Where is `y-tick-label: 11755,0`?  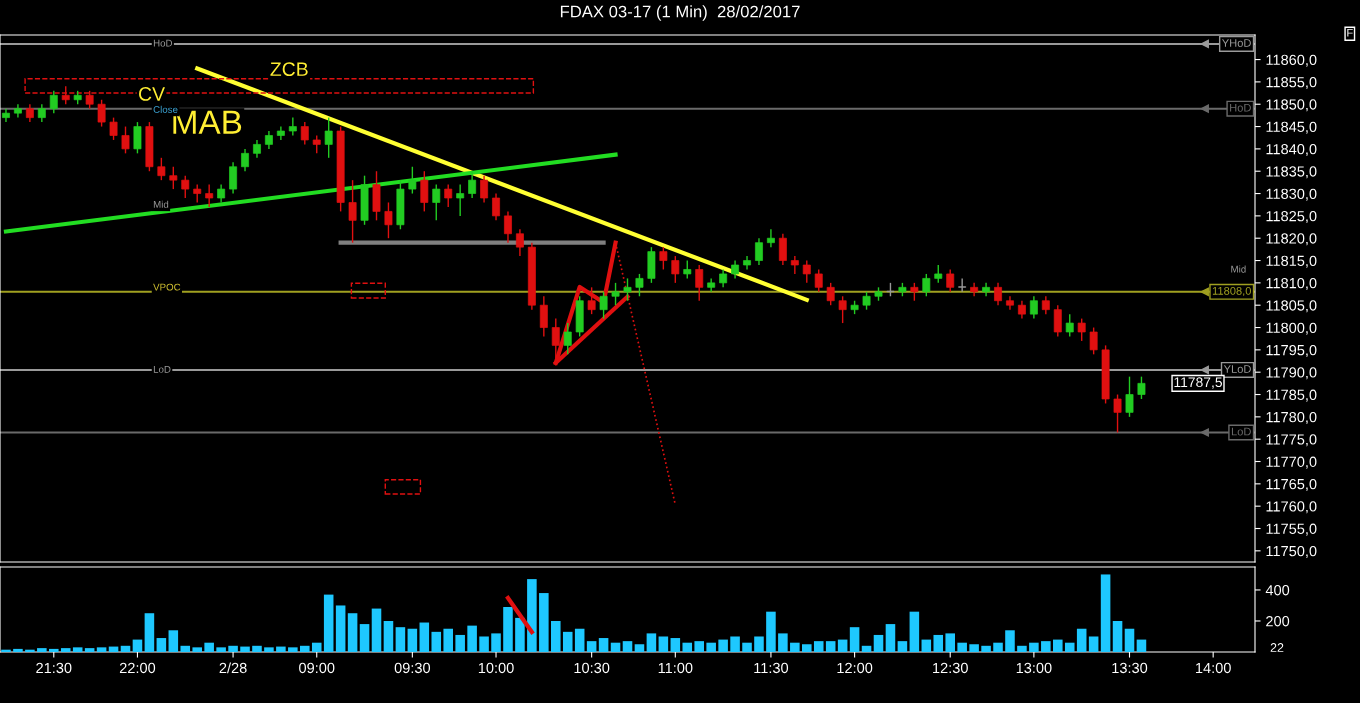
y-tick-label: 11755,0 is located at coordinates (1291, 529).